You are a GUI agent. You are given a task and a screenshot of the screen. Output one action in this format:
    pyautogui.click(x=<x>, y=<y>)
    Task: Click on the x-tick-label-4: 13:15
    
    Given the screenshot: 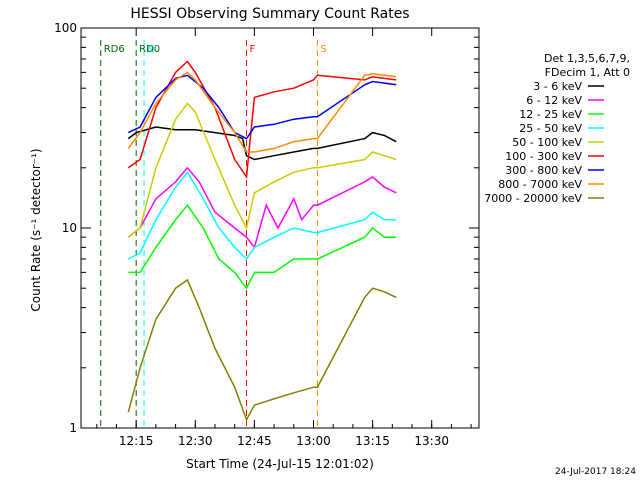 What is the action you would take?
    pyautogui.click(x=372, y=441)
    